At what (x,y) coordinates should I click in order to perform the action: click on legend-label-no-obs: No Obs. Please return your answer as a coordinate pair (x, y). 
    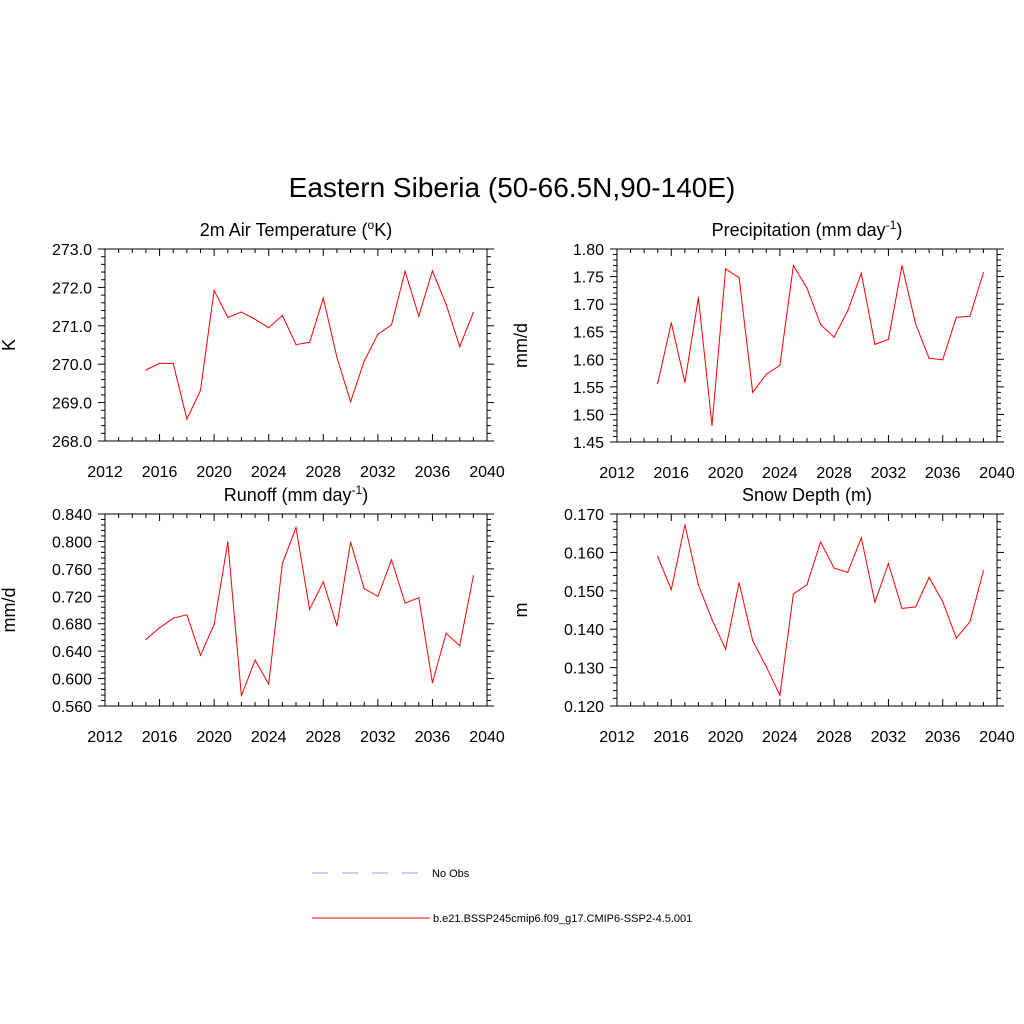
    Looking at the image, I should click on (451, 874).